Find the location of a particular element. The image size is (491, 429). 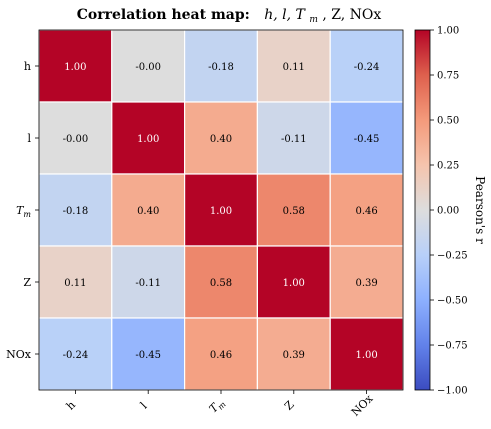

y-tick-label: Tm is located at coordinates (23, 211).